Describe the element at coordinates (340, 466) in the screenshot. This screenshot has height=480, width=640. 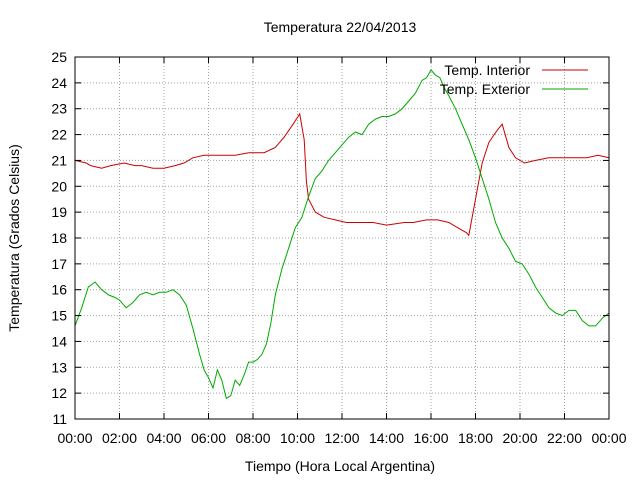
I see `x-axis-label: Tiempo (Hora Local Argentina)` at that location.